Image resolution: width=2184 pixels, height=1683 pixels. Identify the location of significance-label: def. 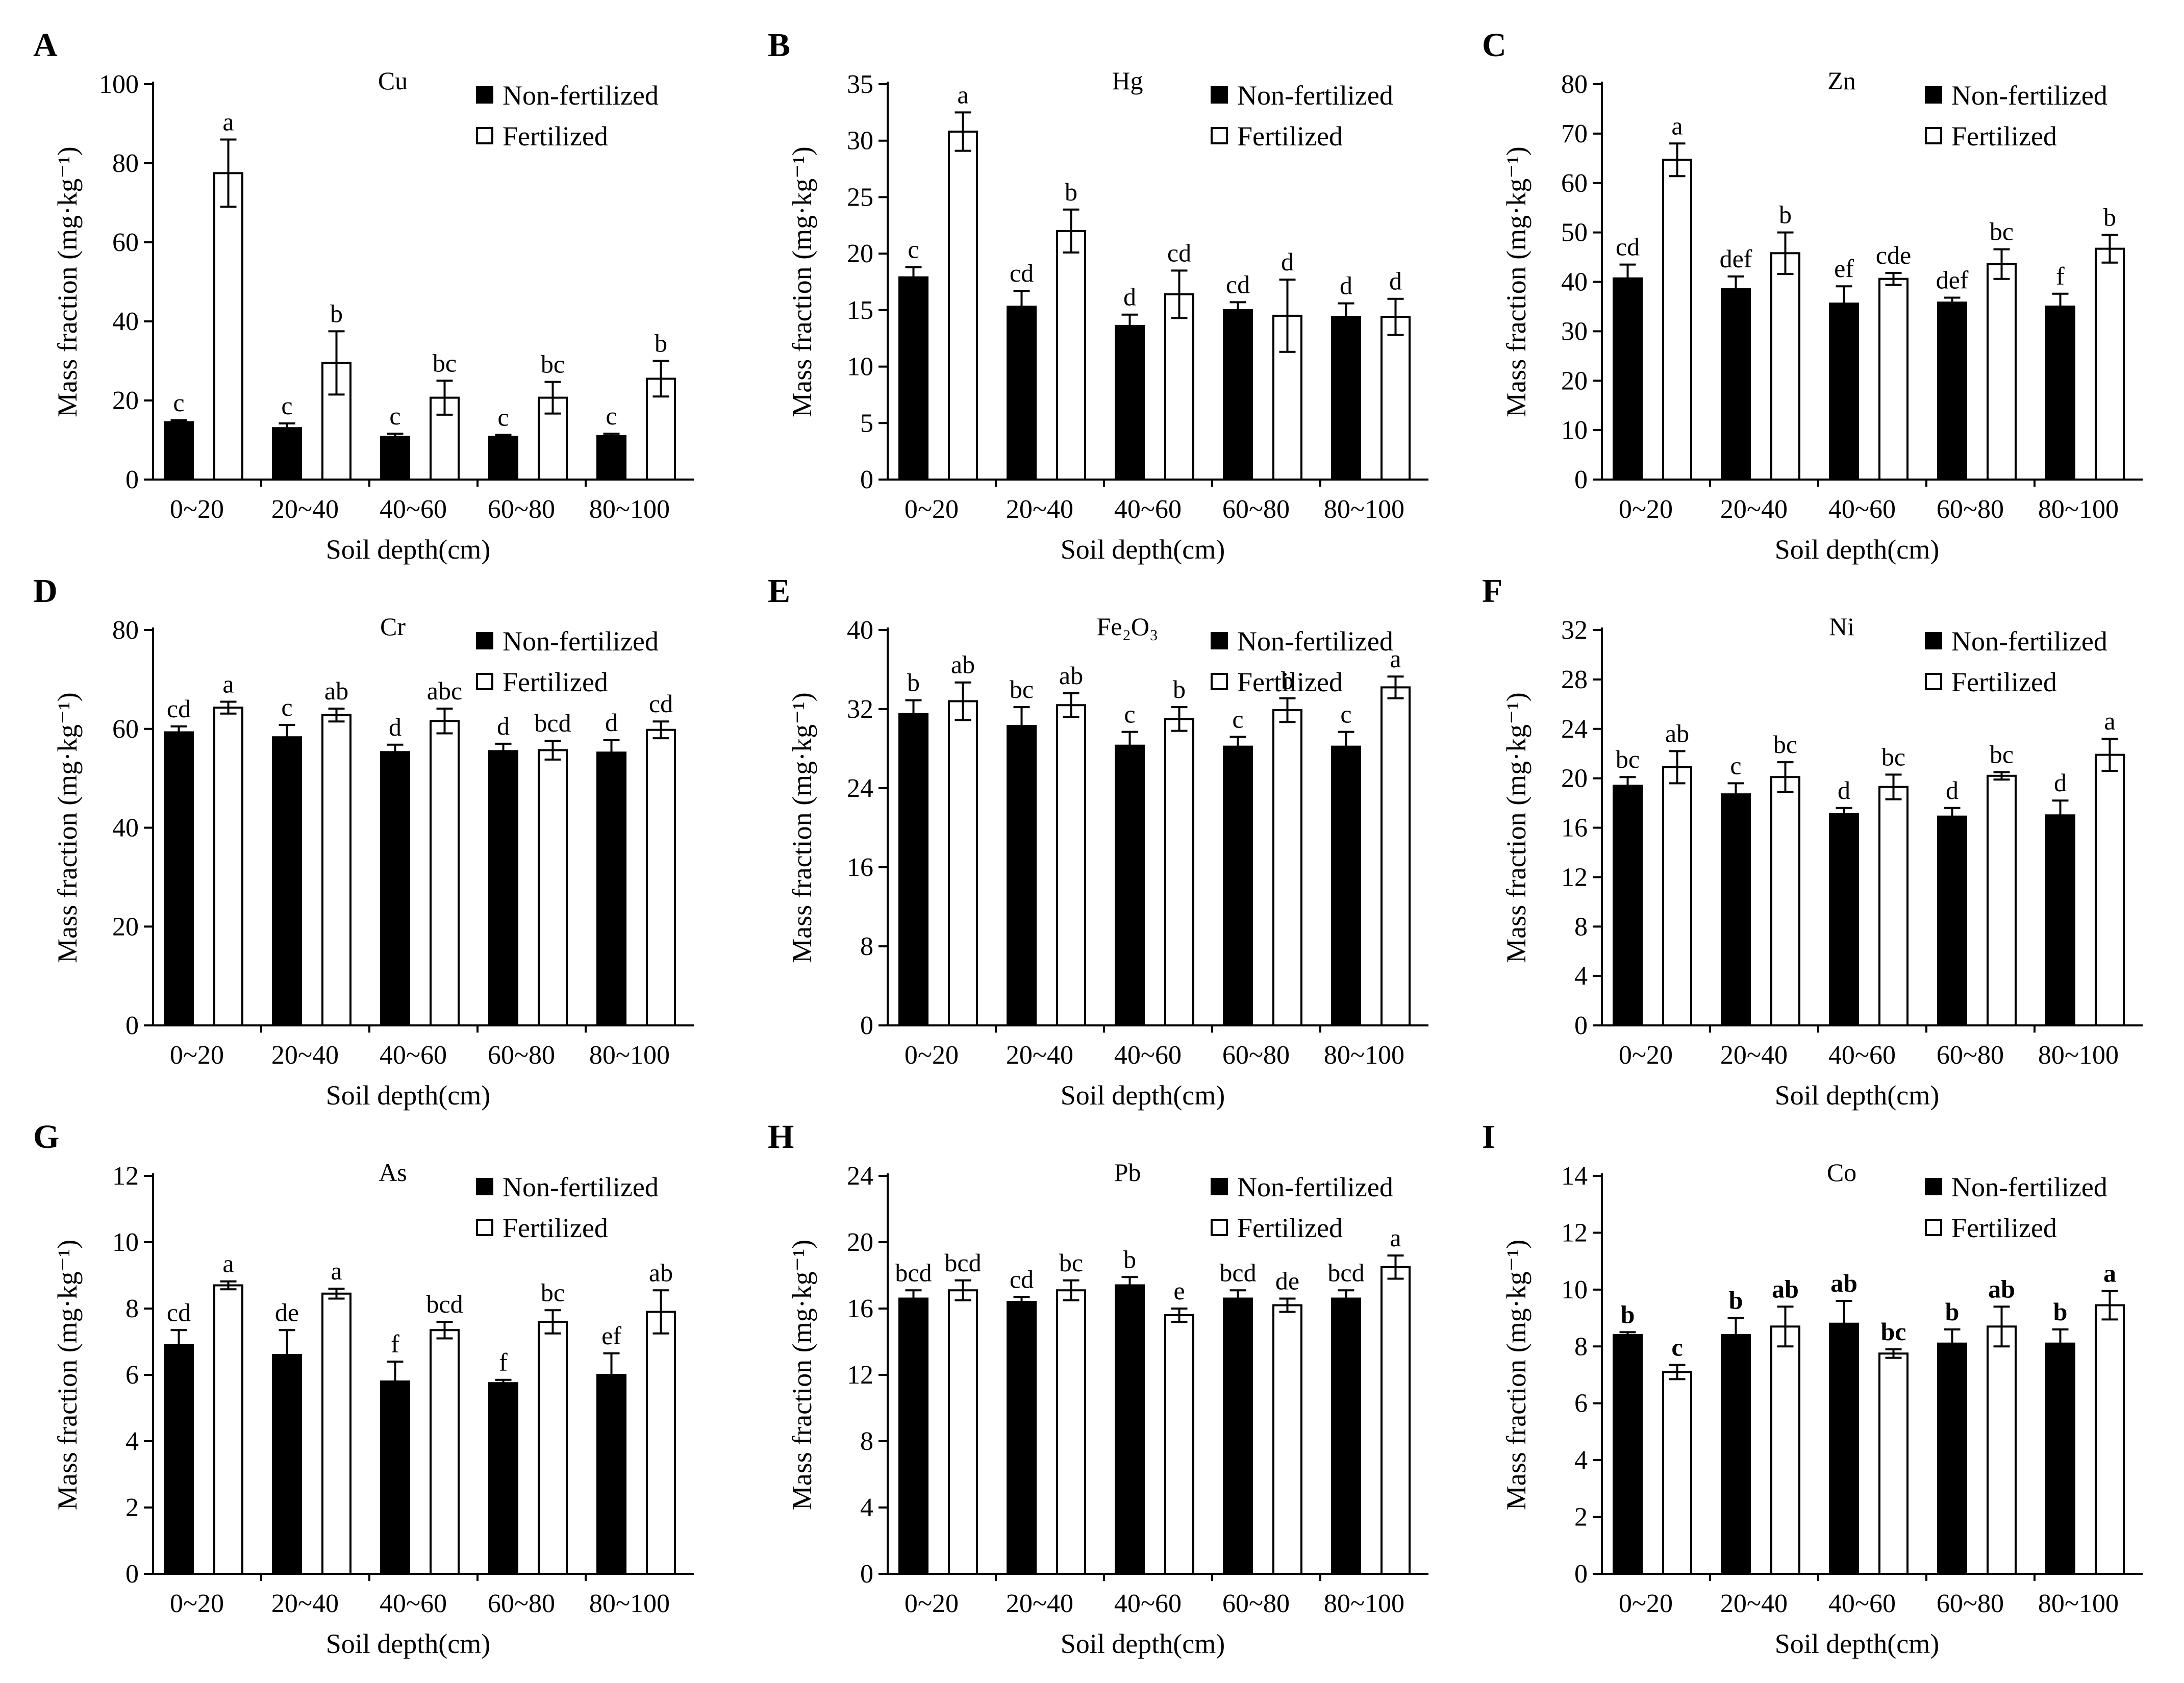
(1952, 280).